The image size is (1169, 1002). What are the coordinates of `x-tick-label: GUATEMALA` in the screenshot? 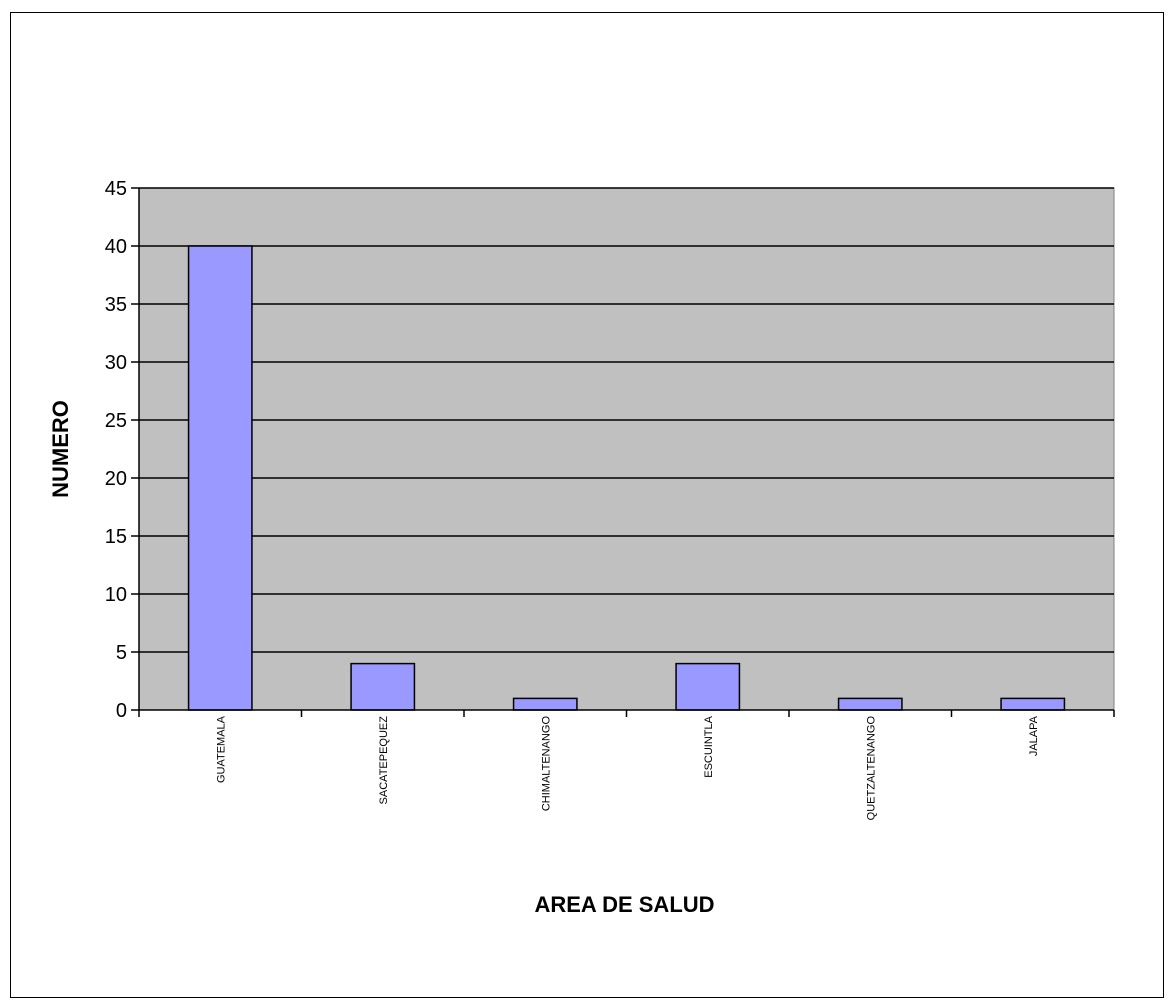 It's located at (221, 749).